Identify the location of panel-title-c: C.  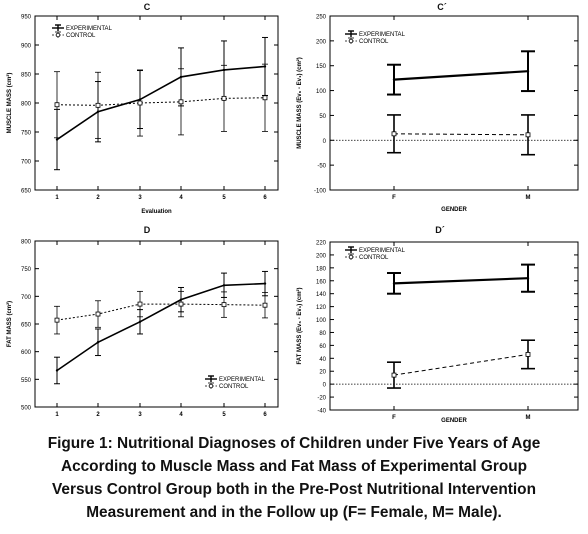
(147, 7).